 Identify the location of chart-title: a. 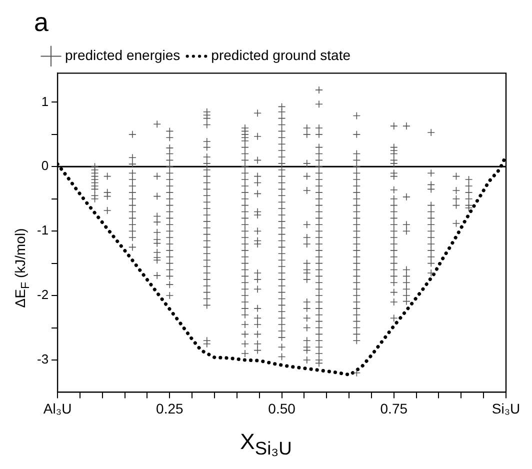
(41, 21).